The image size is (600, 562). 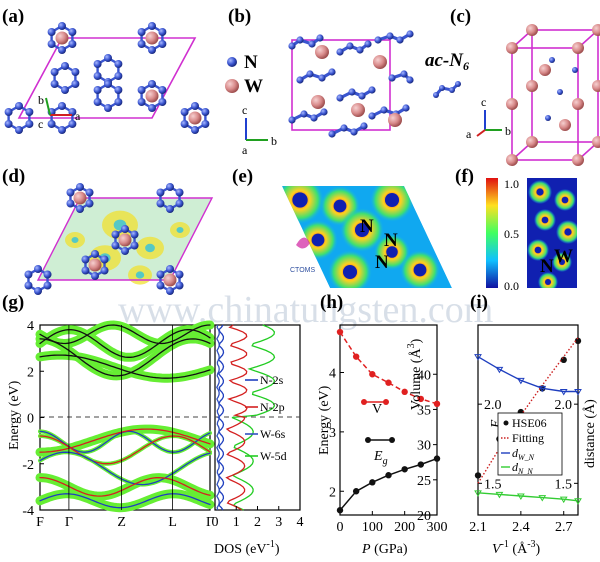 I want to click on atom-label-fn: N, so click(x=547, y=266).